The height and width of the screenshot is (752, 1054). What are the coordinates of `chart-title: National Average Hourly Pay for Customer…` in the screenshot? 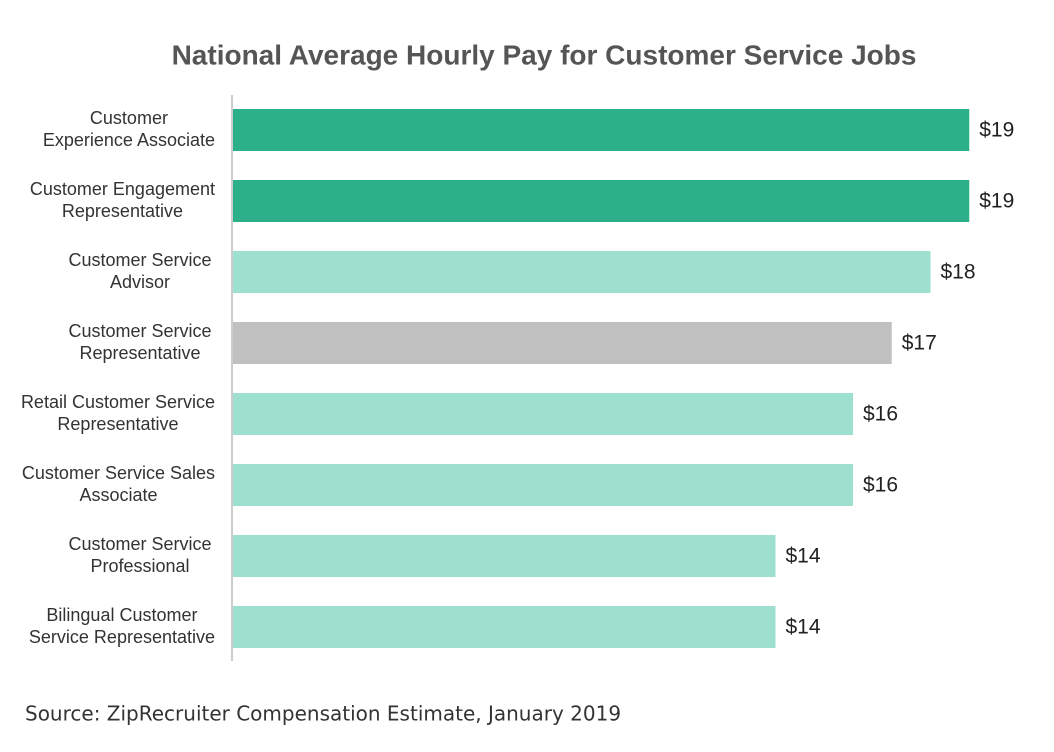 It's located at (544, 54).